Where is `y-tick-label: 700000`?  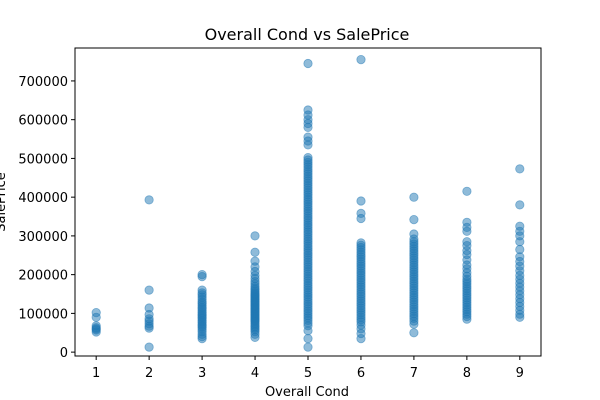 y-tick-label: 700000 is located at coordinates (43, 82).